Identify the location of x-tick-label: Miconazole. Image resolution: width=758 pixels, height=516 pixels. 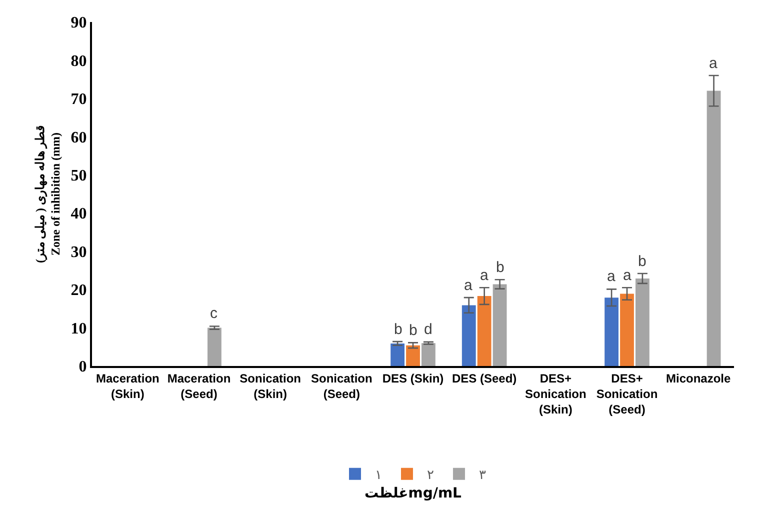
(698, 378).